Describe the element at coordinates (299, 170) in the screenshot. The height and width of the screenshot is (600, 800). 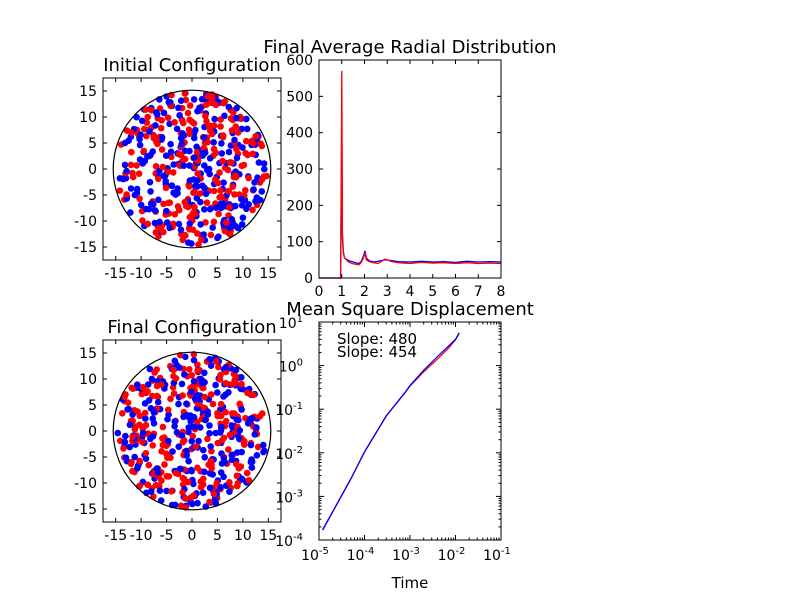
I see `radial-ytick-label: 300` at that location.